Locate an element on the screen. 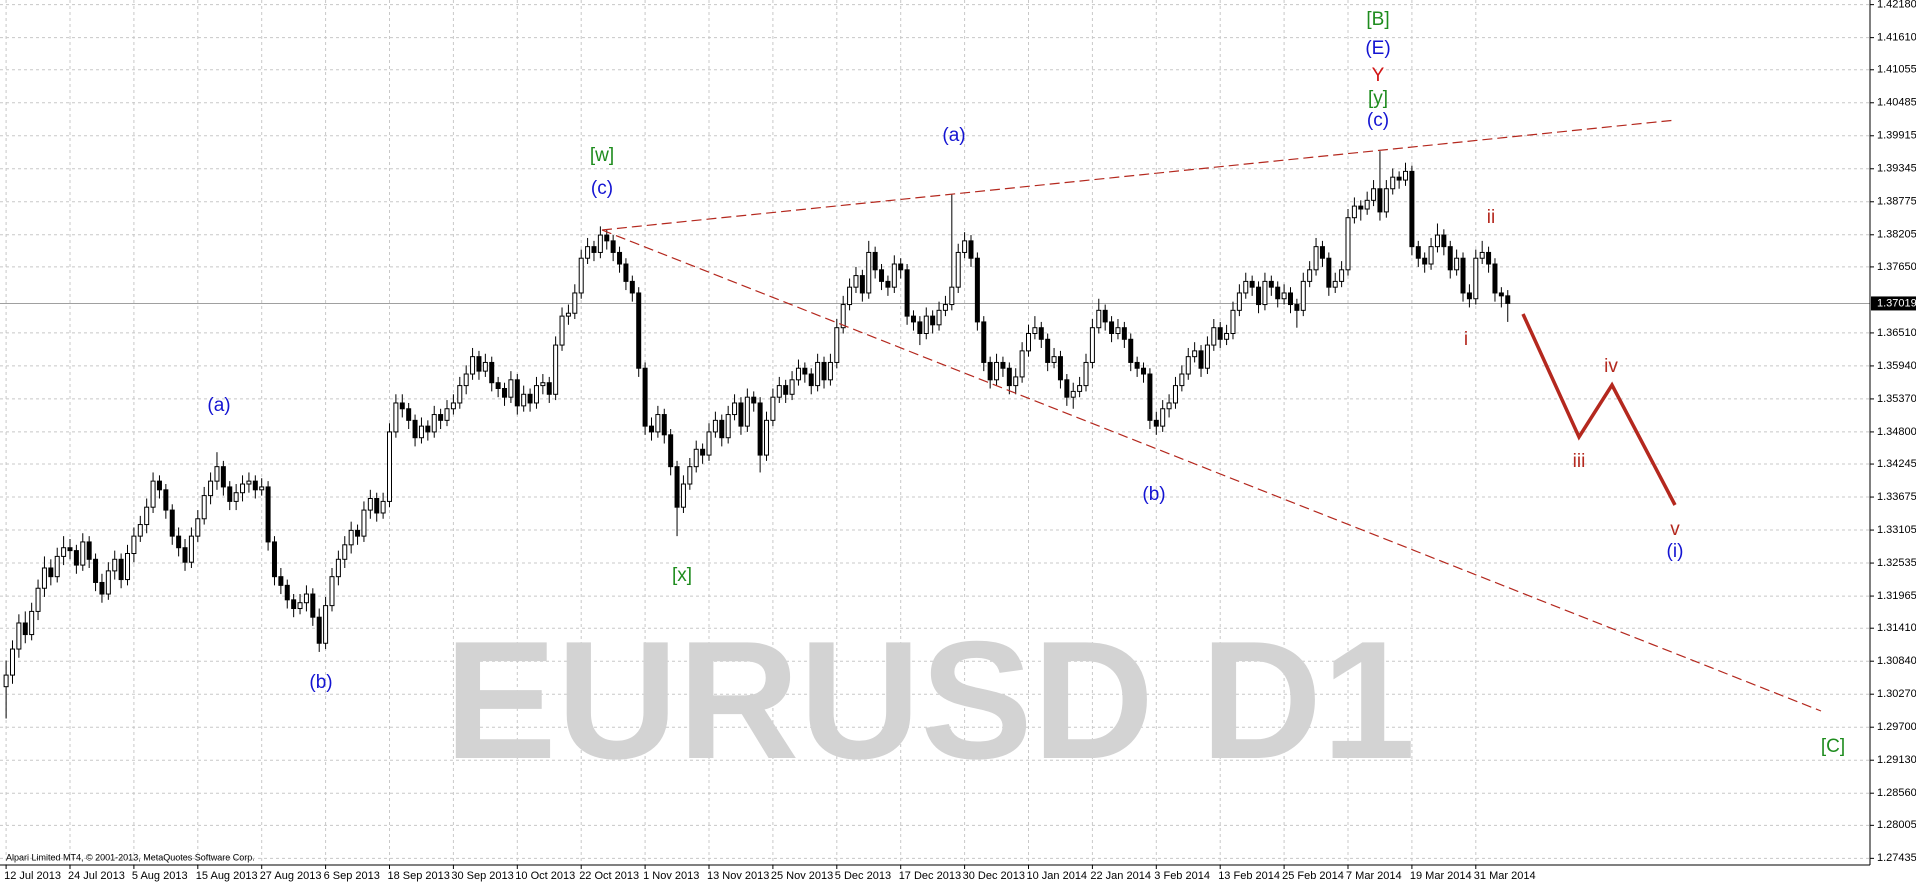 Image resolution: width=1916 pixels, height=884 pixels. y-tick-label: 1.35940 is located at coordinates (1896, 366).